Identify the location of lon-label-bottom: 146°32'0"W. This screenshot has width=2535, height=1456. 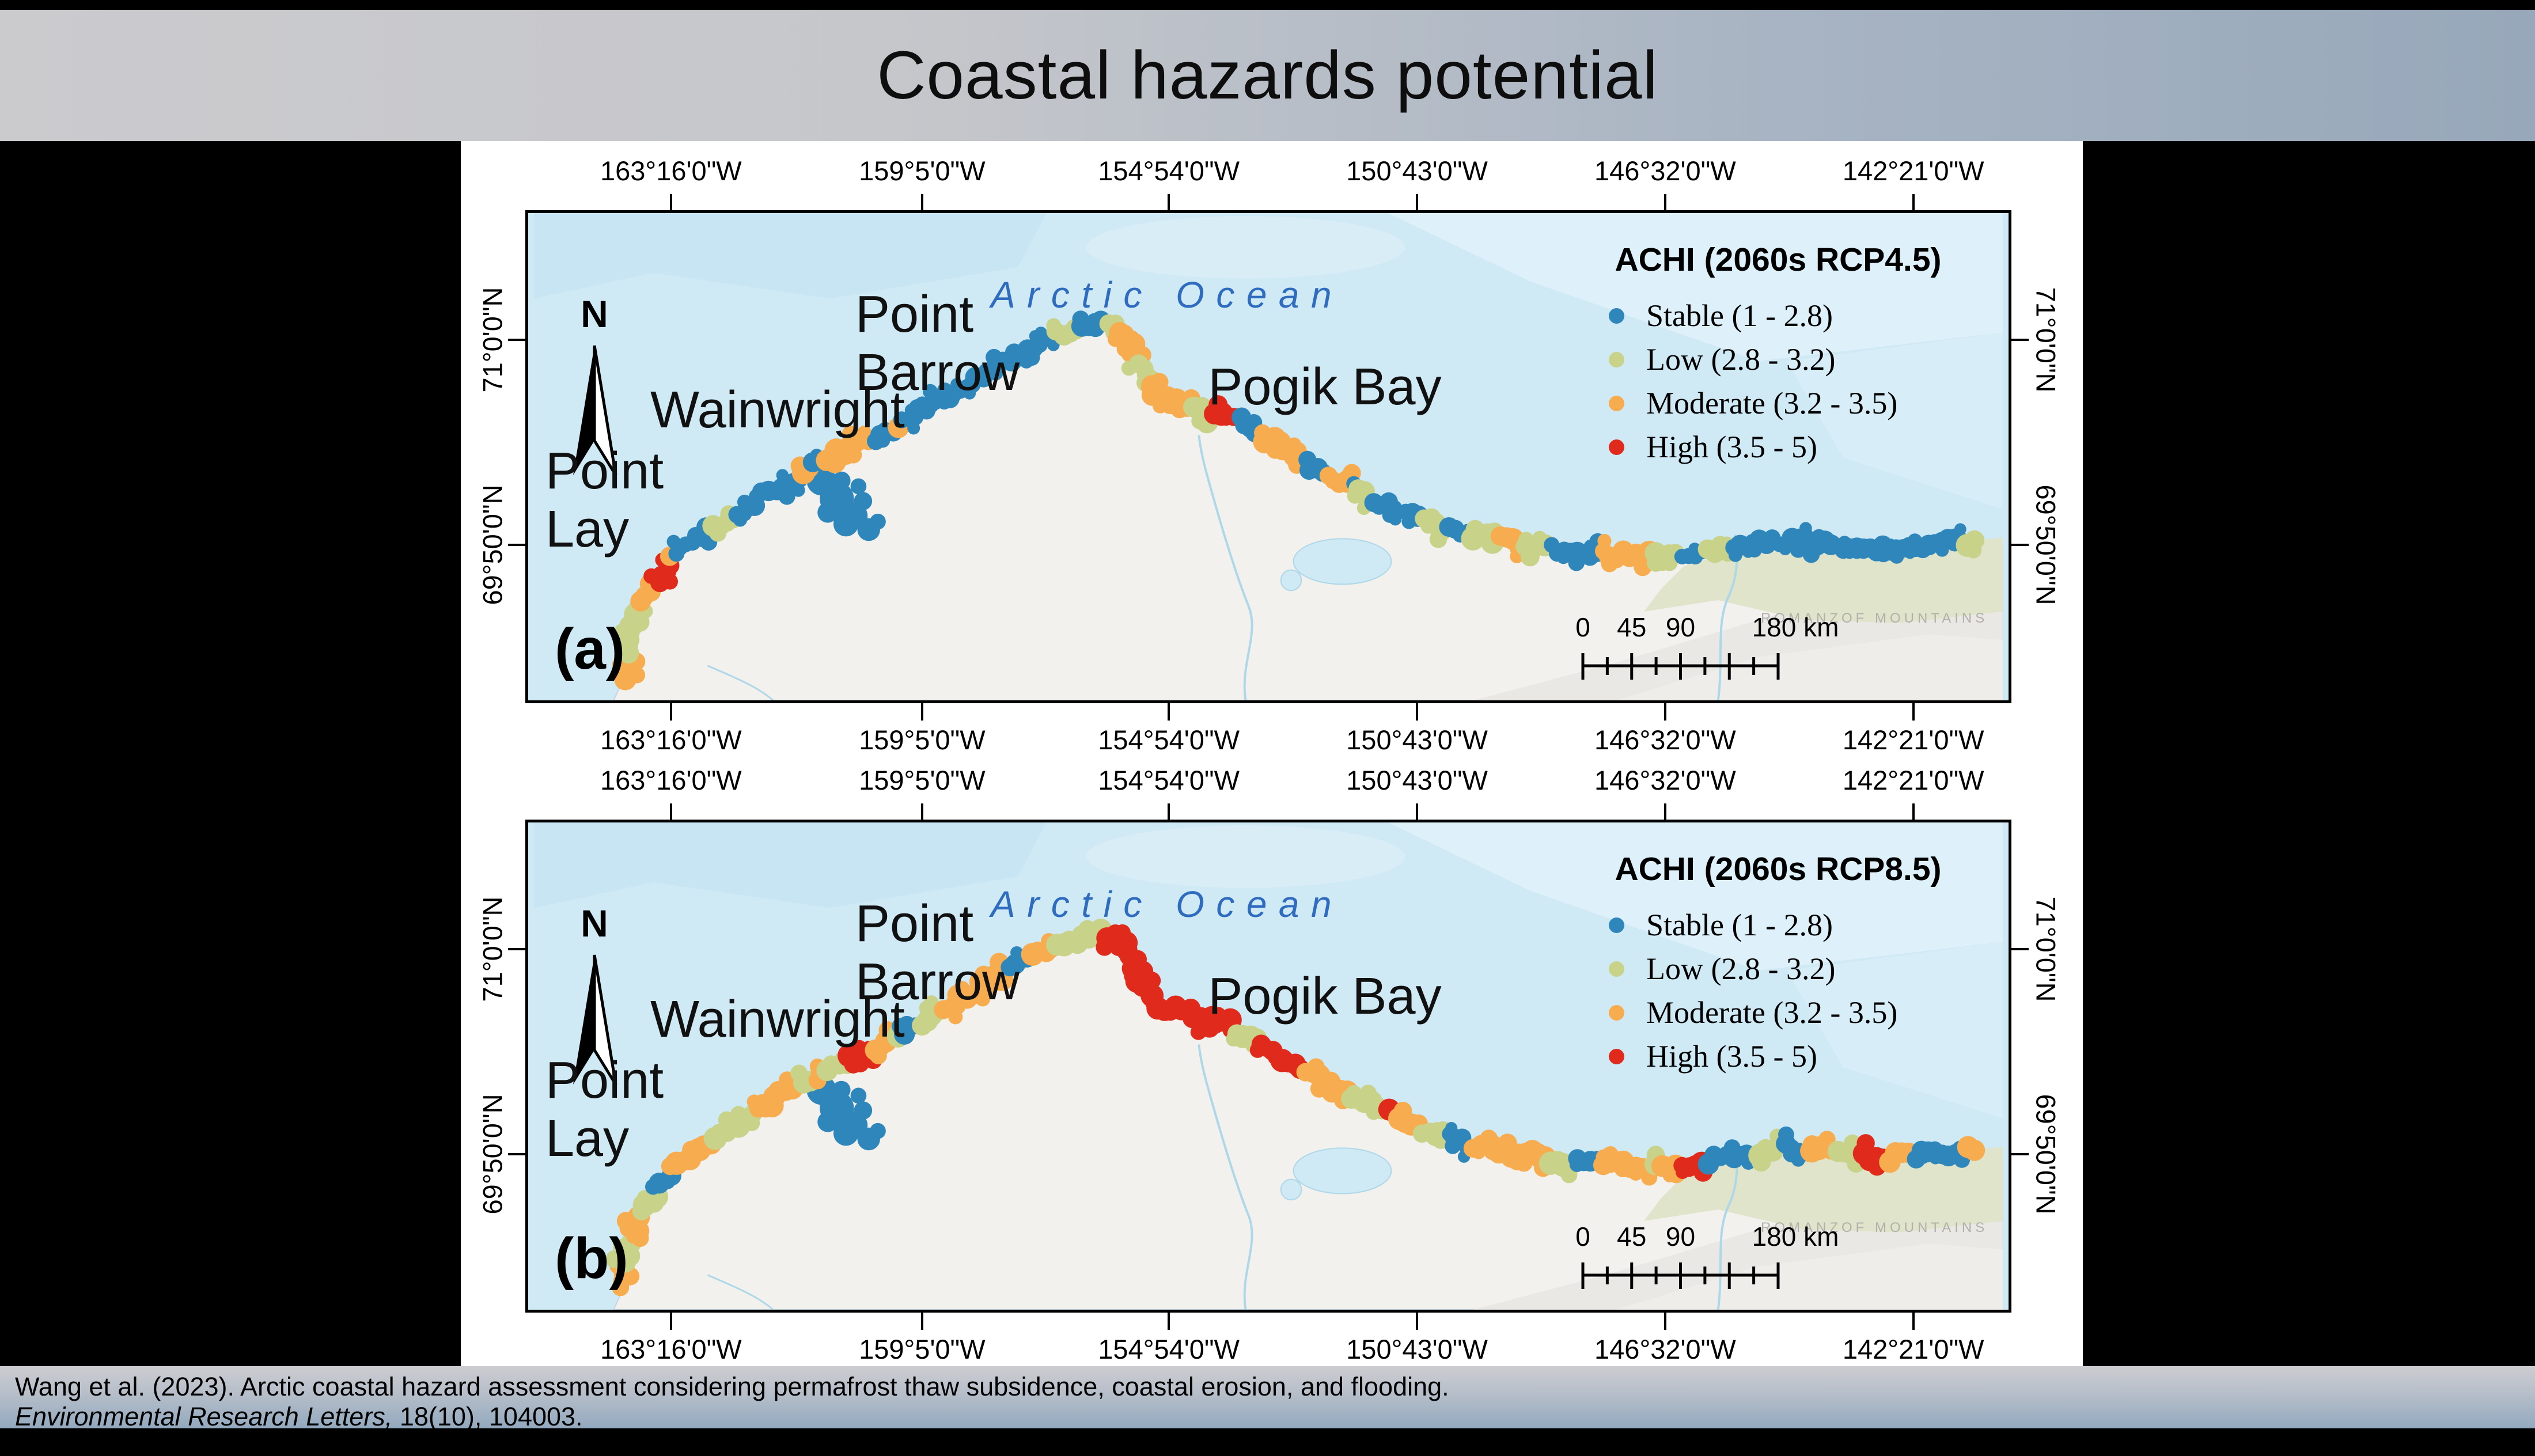
(1665, 740).